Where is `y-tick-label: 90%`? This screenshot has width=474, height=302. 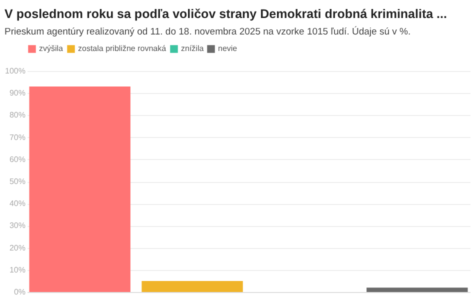 y-tick-label: 90% is located at coordinates (17, 93).